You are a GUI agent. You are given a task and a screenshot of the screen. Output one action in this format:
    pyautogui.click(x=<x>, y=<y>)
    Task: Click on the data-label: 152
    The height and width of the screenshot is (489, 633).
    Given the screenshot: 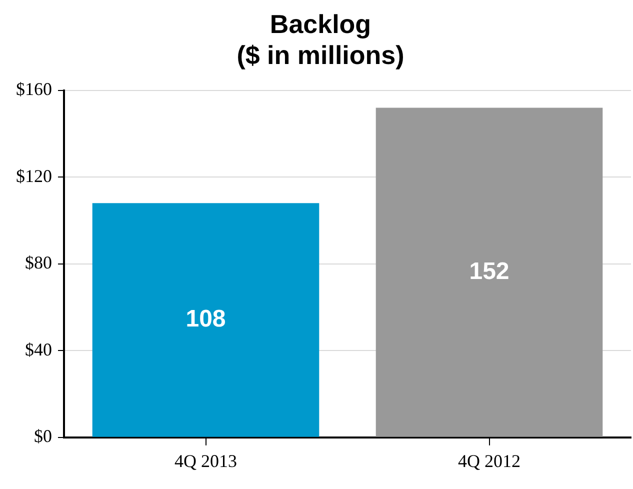 What is the action you would take?
    pyautogui.click(x=489, y=271)
    